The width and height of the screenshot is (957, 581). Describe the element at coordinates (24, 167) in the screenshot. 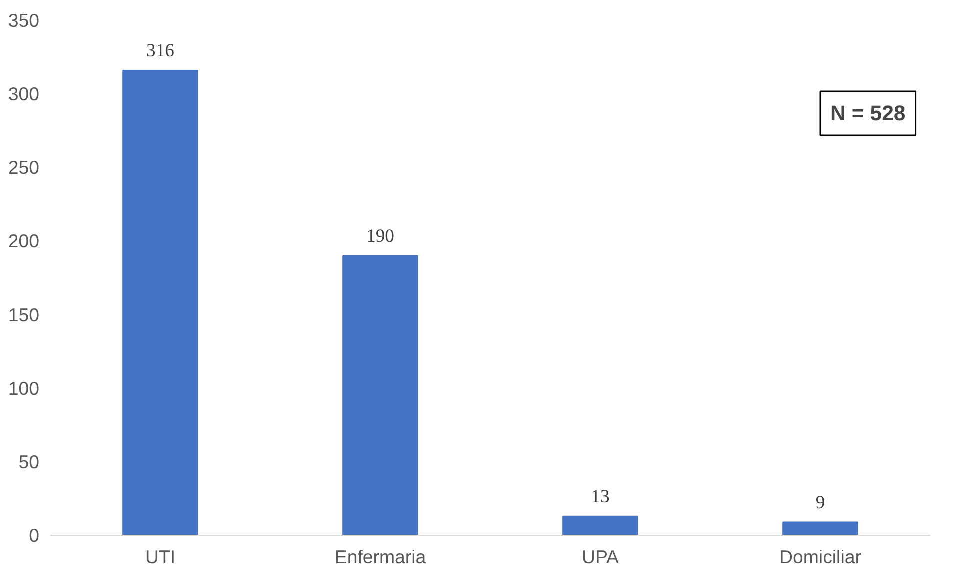

I see `y-tick-label: 250` at that location.